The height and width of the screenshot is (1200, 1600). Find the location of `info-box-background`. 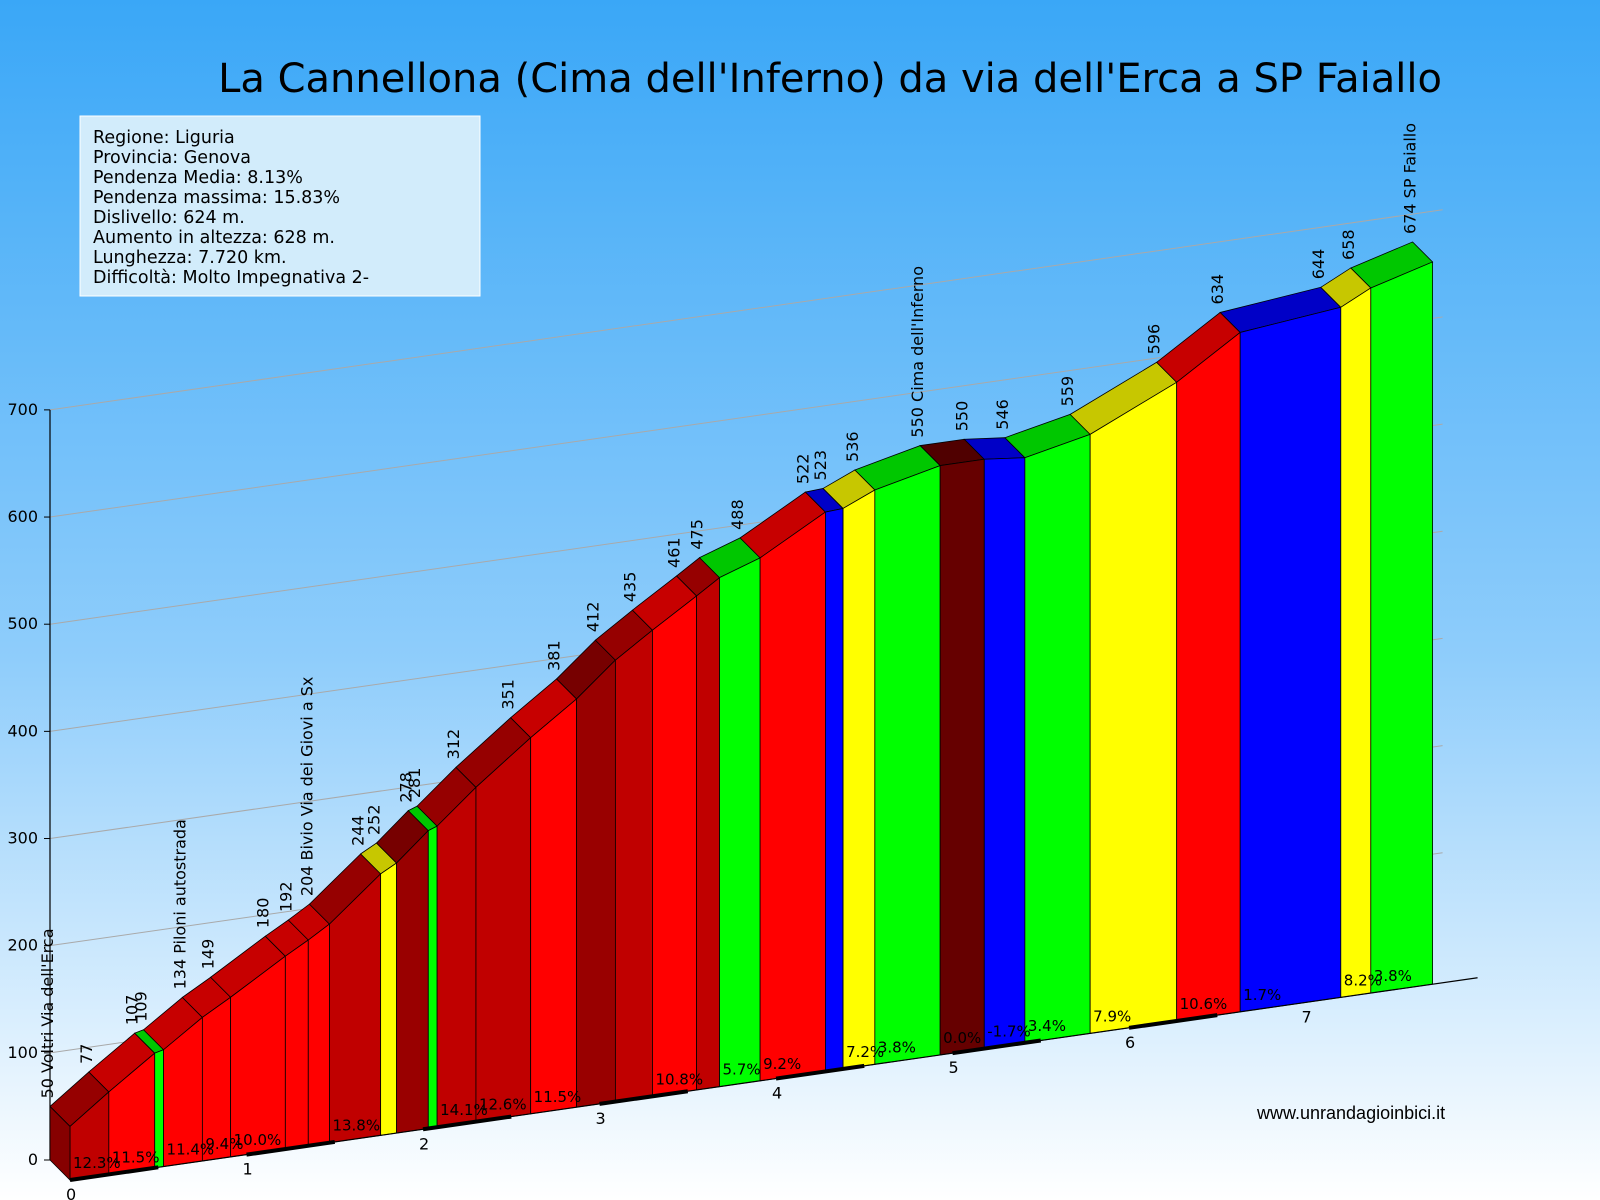

info-box-background is located at coordinates (280, 206).